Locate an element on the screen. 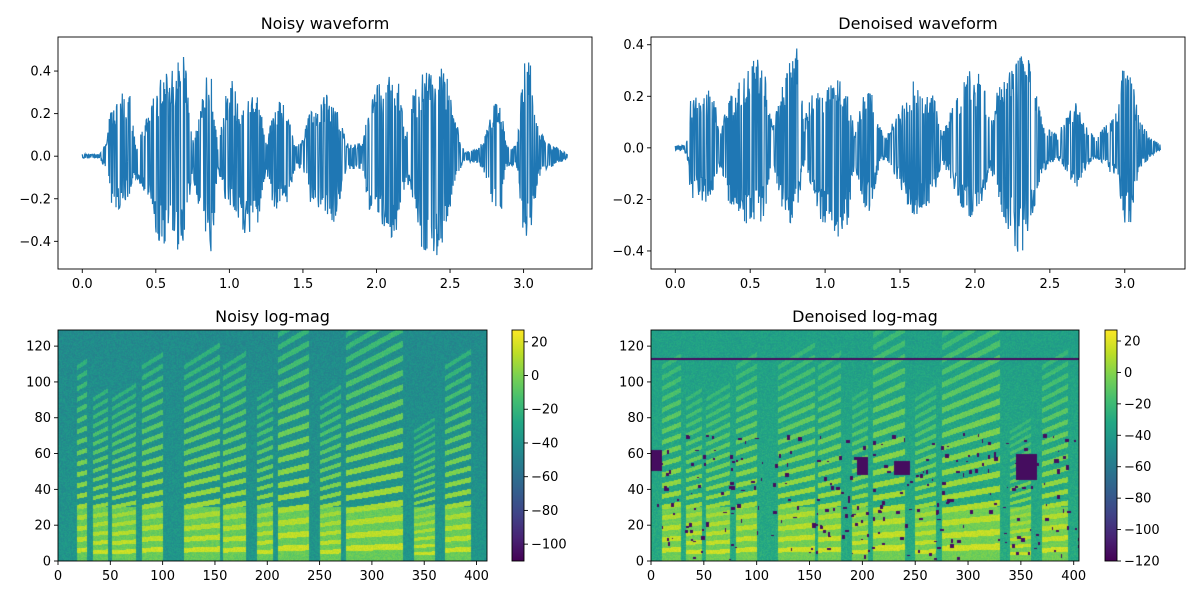 The image size is (1200, 600). chart-title: Denoised waveform is located at coordinates (917, 23).